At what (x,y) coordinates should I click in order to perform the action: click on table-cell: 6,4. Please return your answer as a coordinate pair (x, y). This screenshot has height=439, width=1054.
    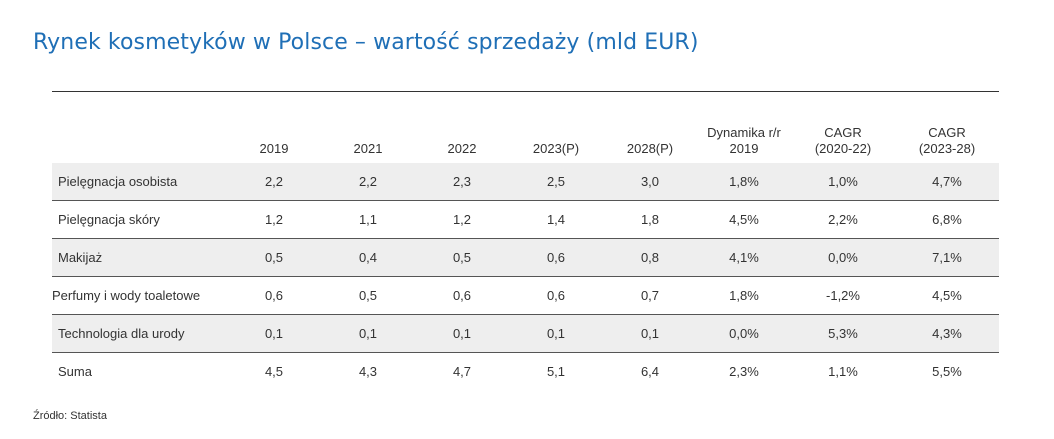
    Looking at the image, I should click on (650, 371).